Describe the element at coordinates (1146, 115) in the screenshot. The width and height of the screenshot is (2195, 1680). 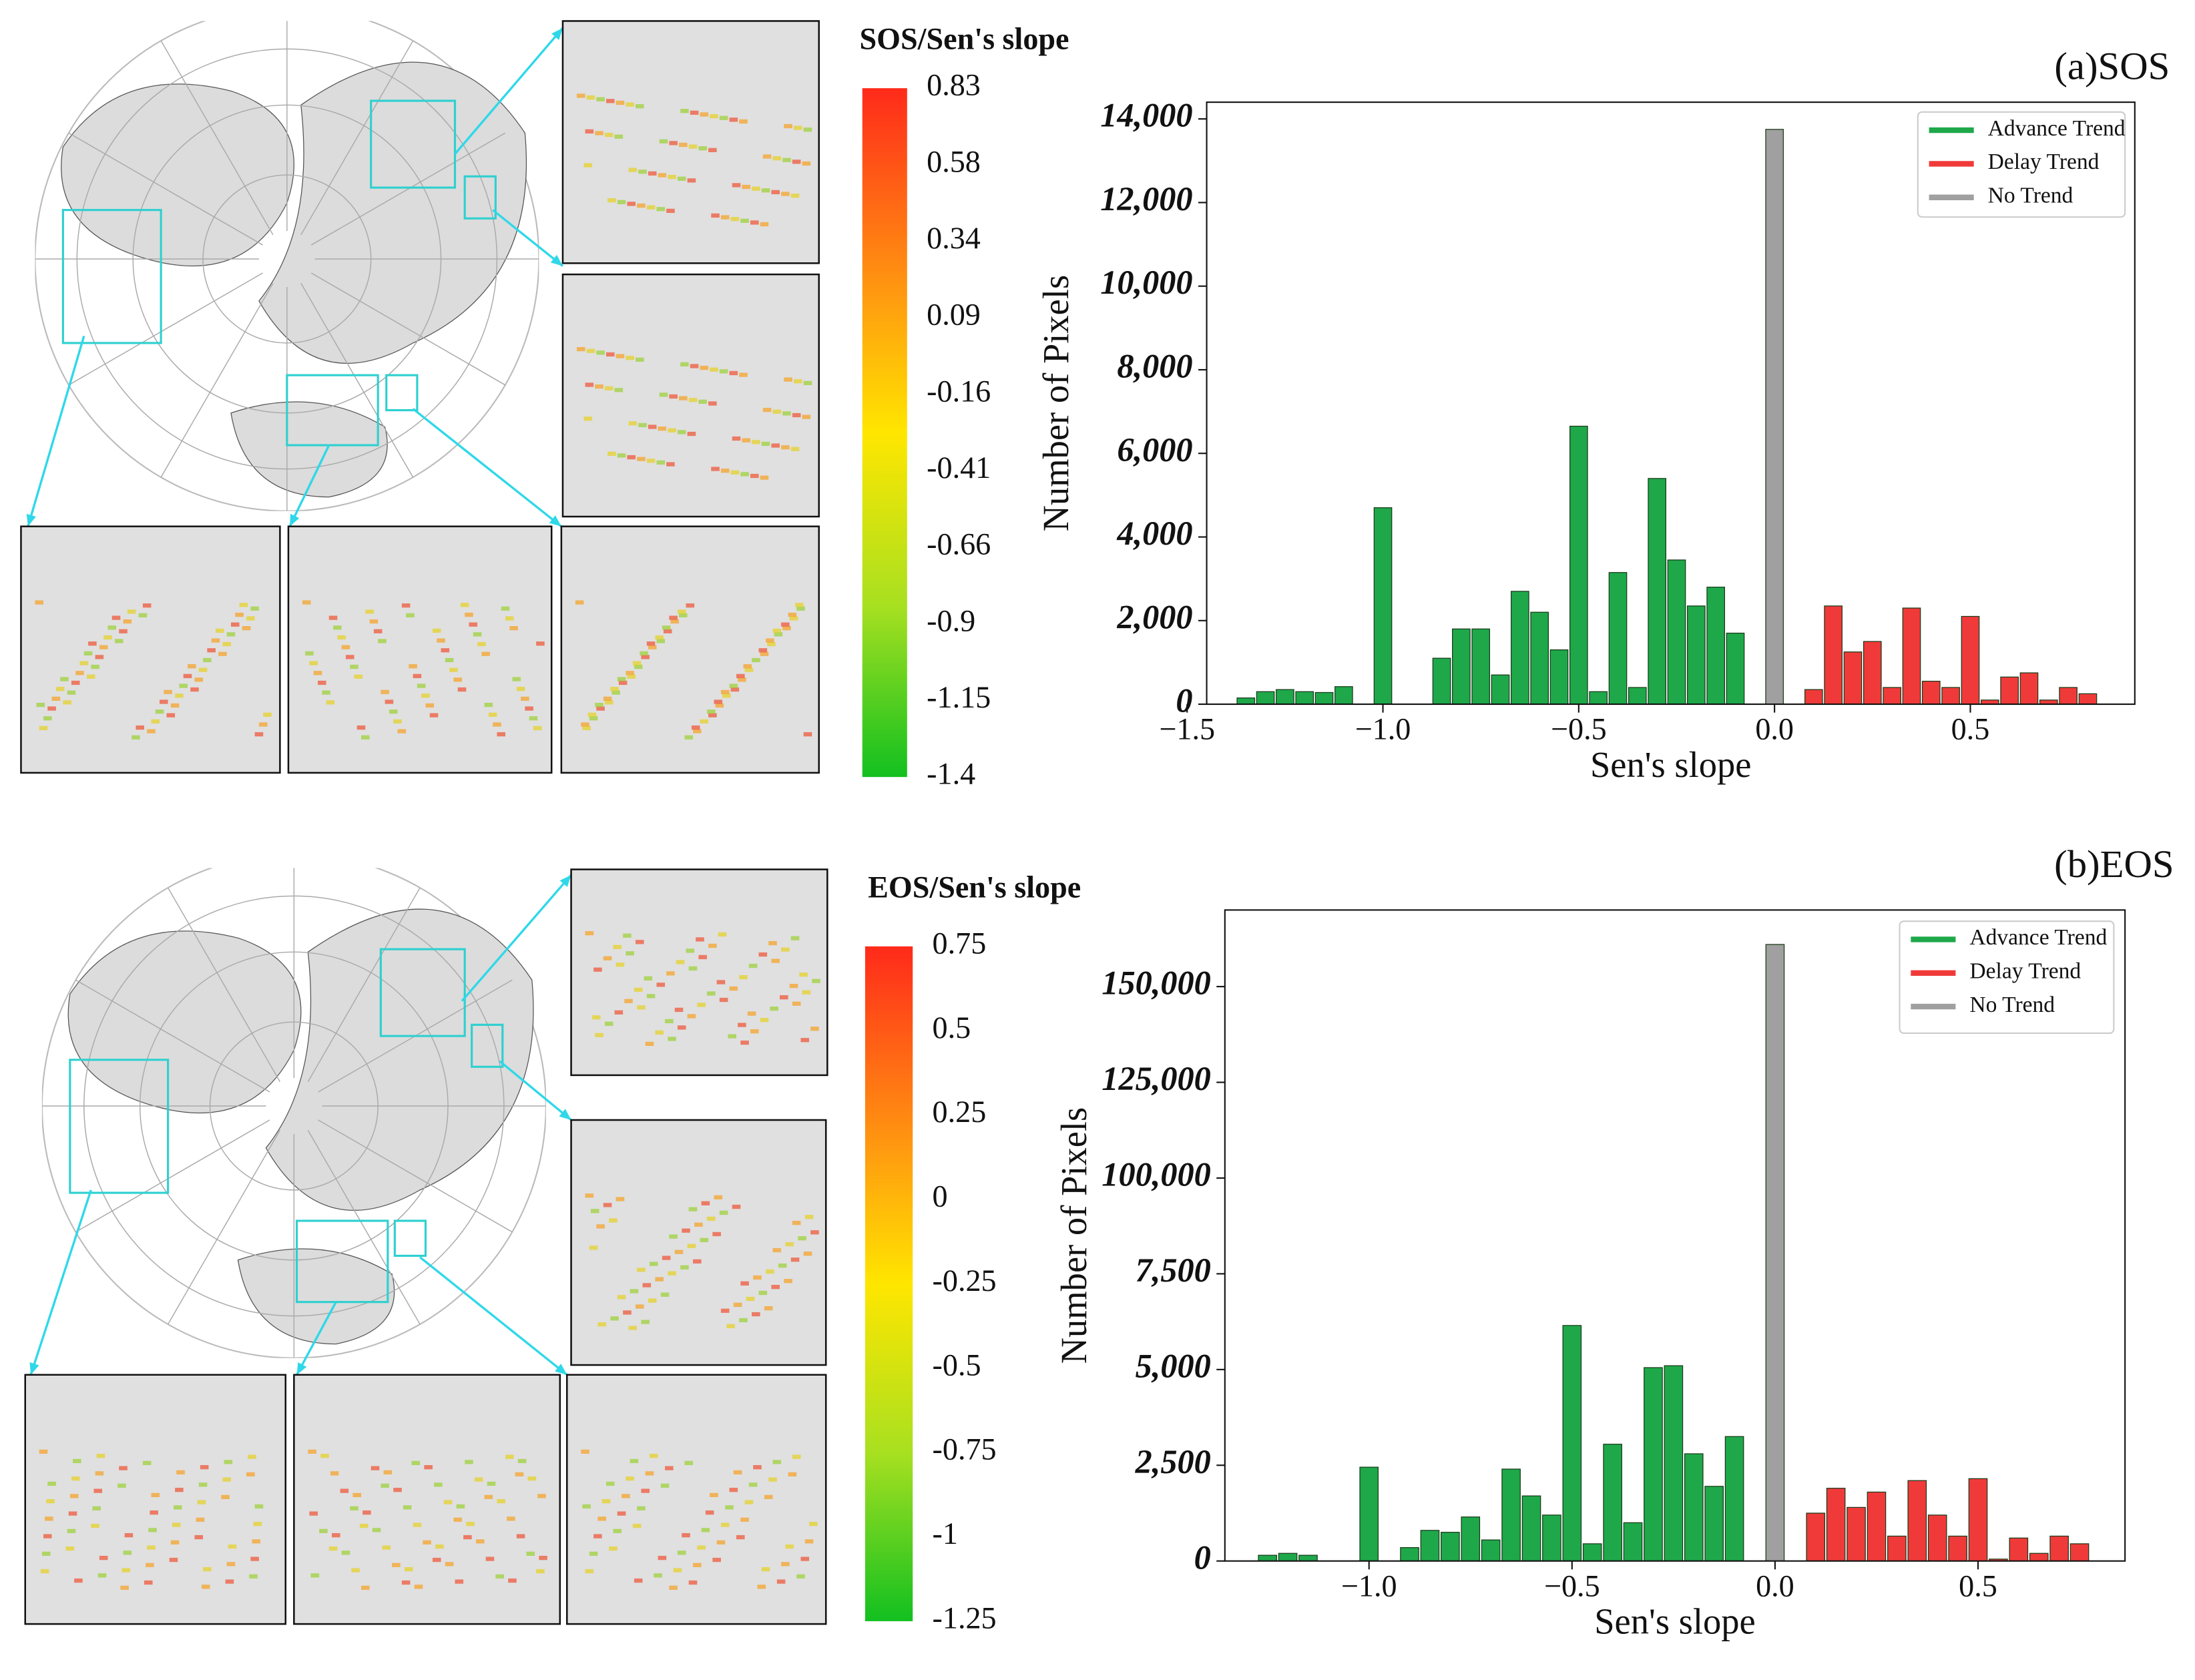
I see `y-tick-label: 14,000` at that location.